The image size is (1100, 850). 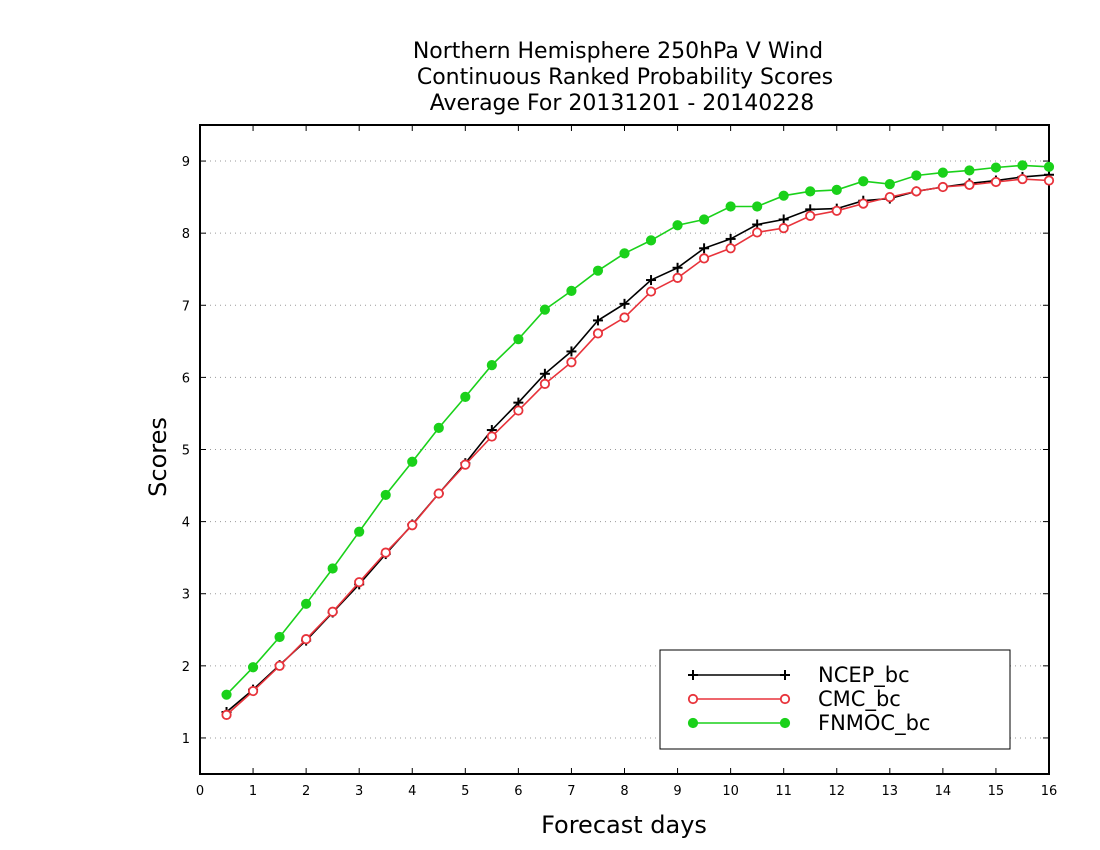 What do you see at coordinates (186, 523) in the screenshot?
I see `y-tick-label: 4` at bounding box center [186, 523].